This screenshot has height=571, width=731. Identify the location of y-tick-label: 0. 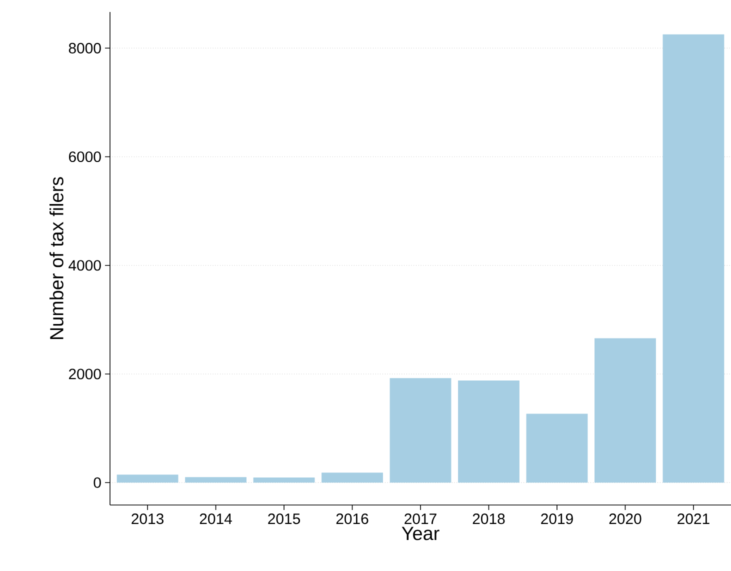
(97, 482).